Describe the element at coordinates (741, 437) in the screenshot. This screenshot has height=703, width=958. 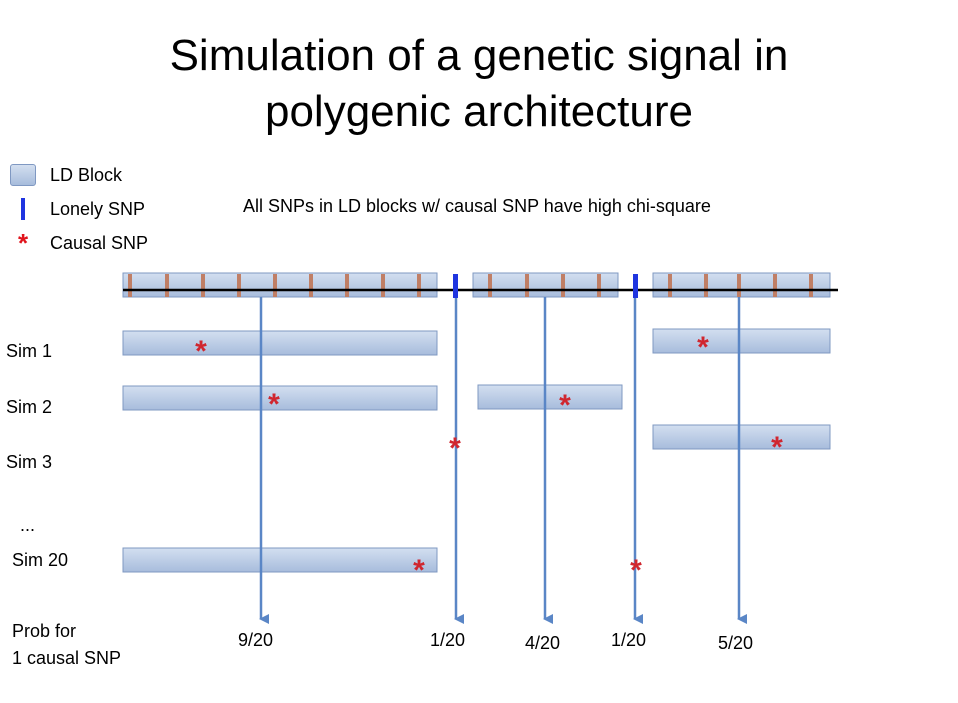
I see `sim3-ld-block` at that location.